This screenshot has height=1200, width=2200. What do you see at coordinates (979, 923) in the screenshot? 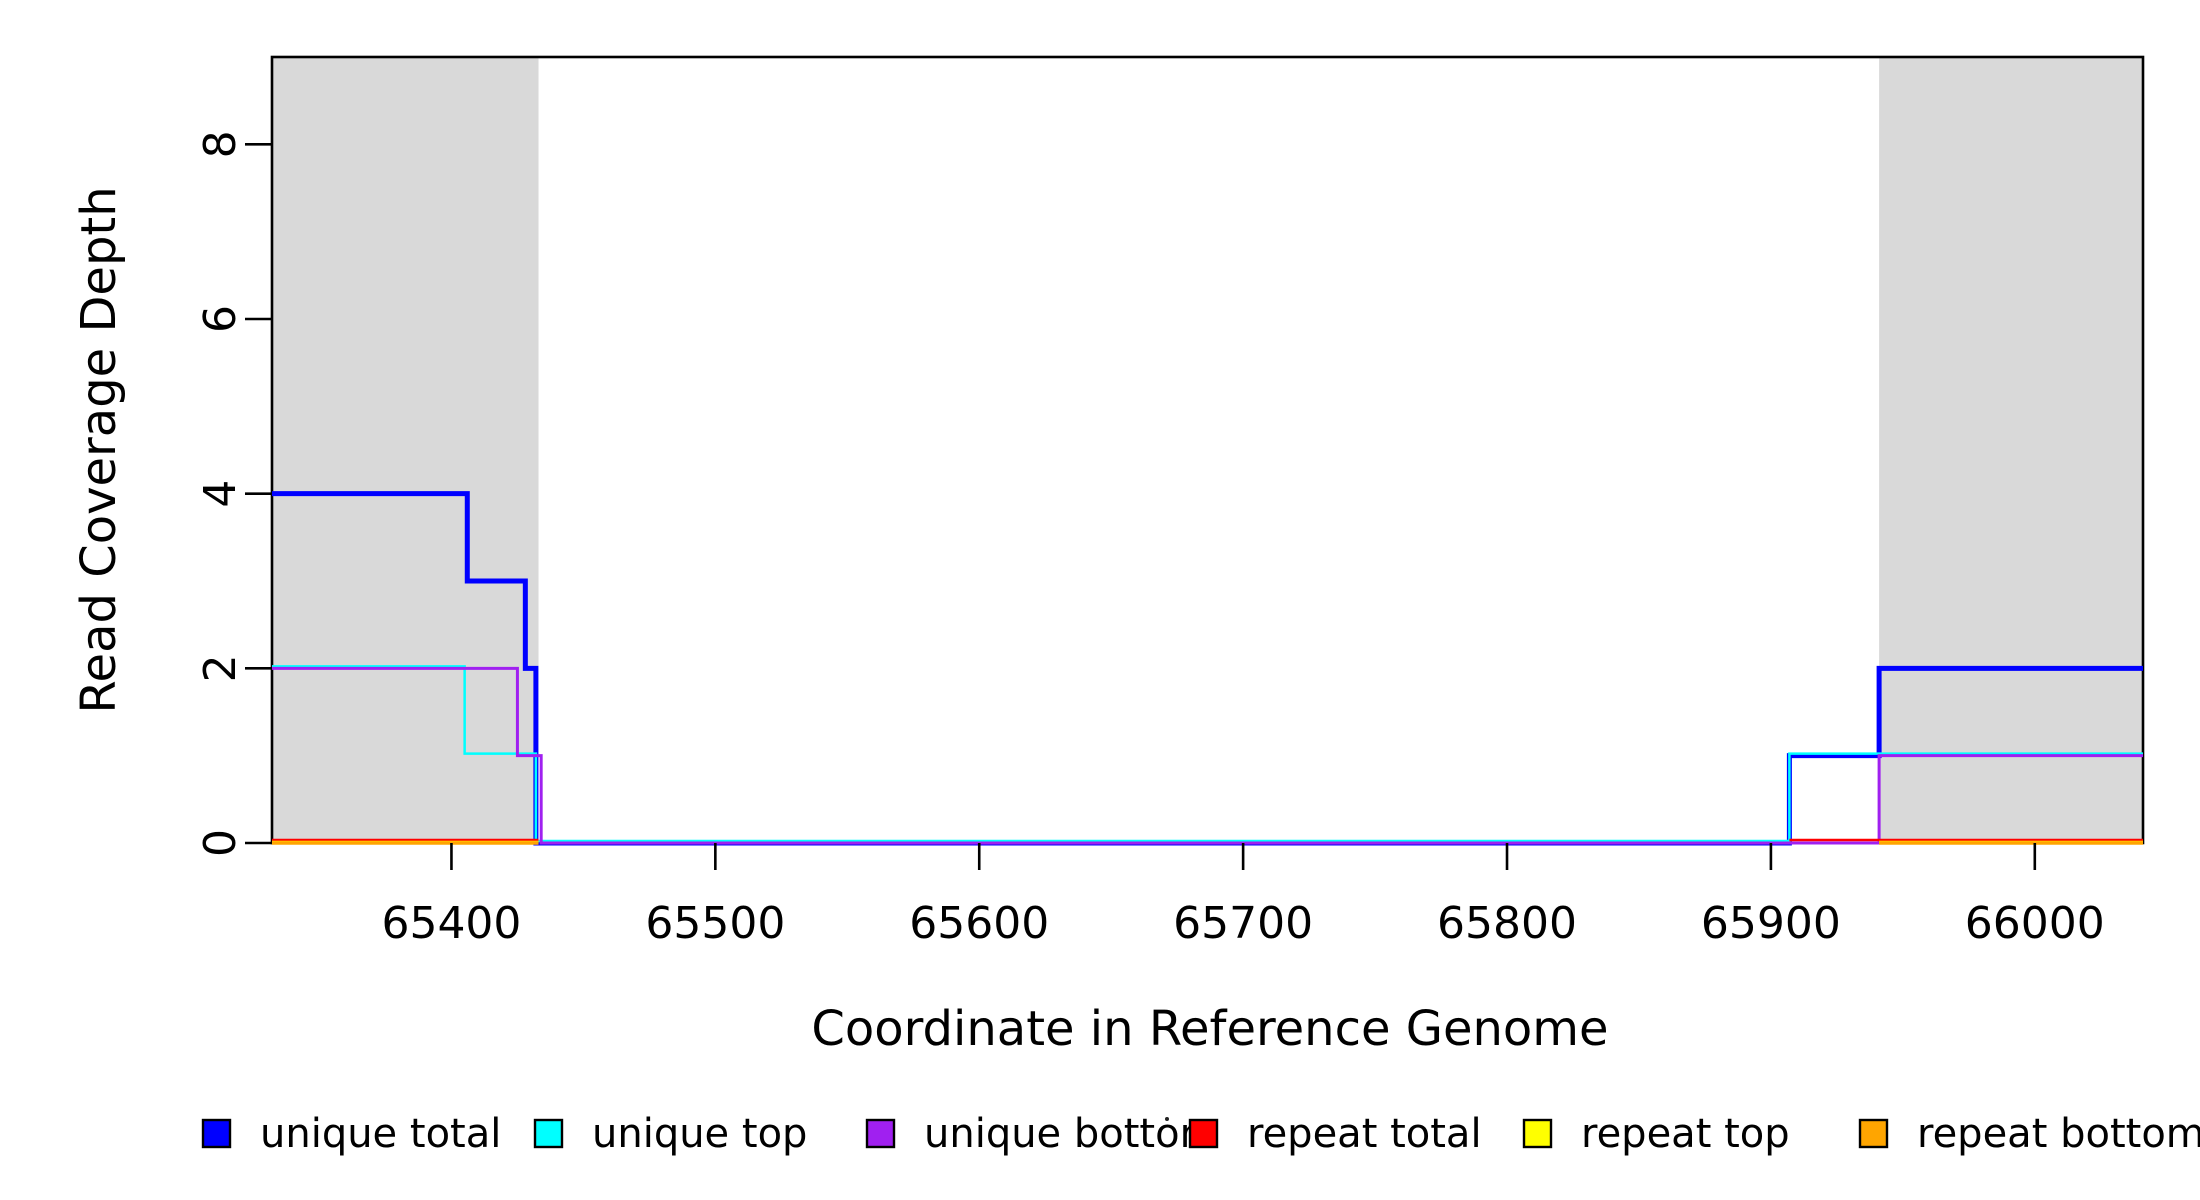
I see `x-tick-label: 65600` at bounding box center [979, 923].